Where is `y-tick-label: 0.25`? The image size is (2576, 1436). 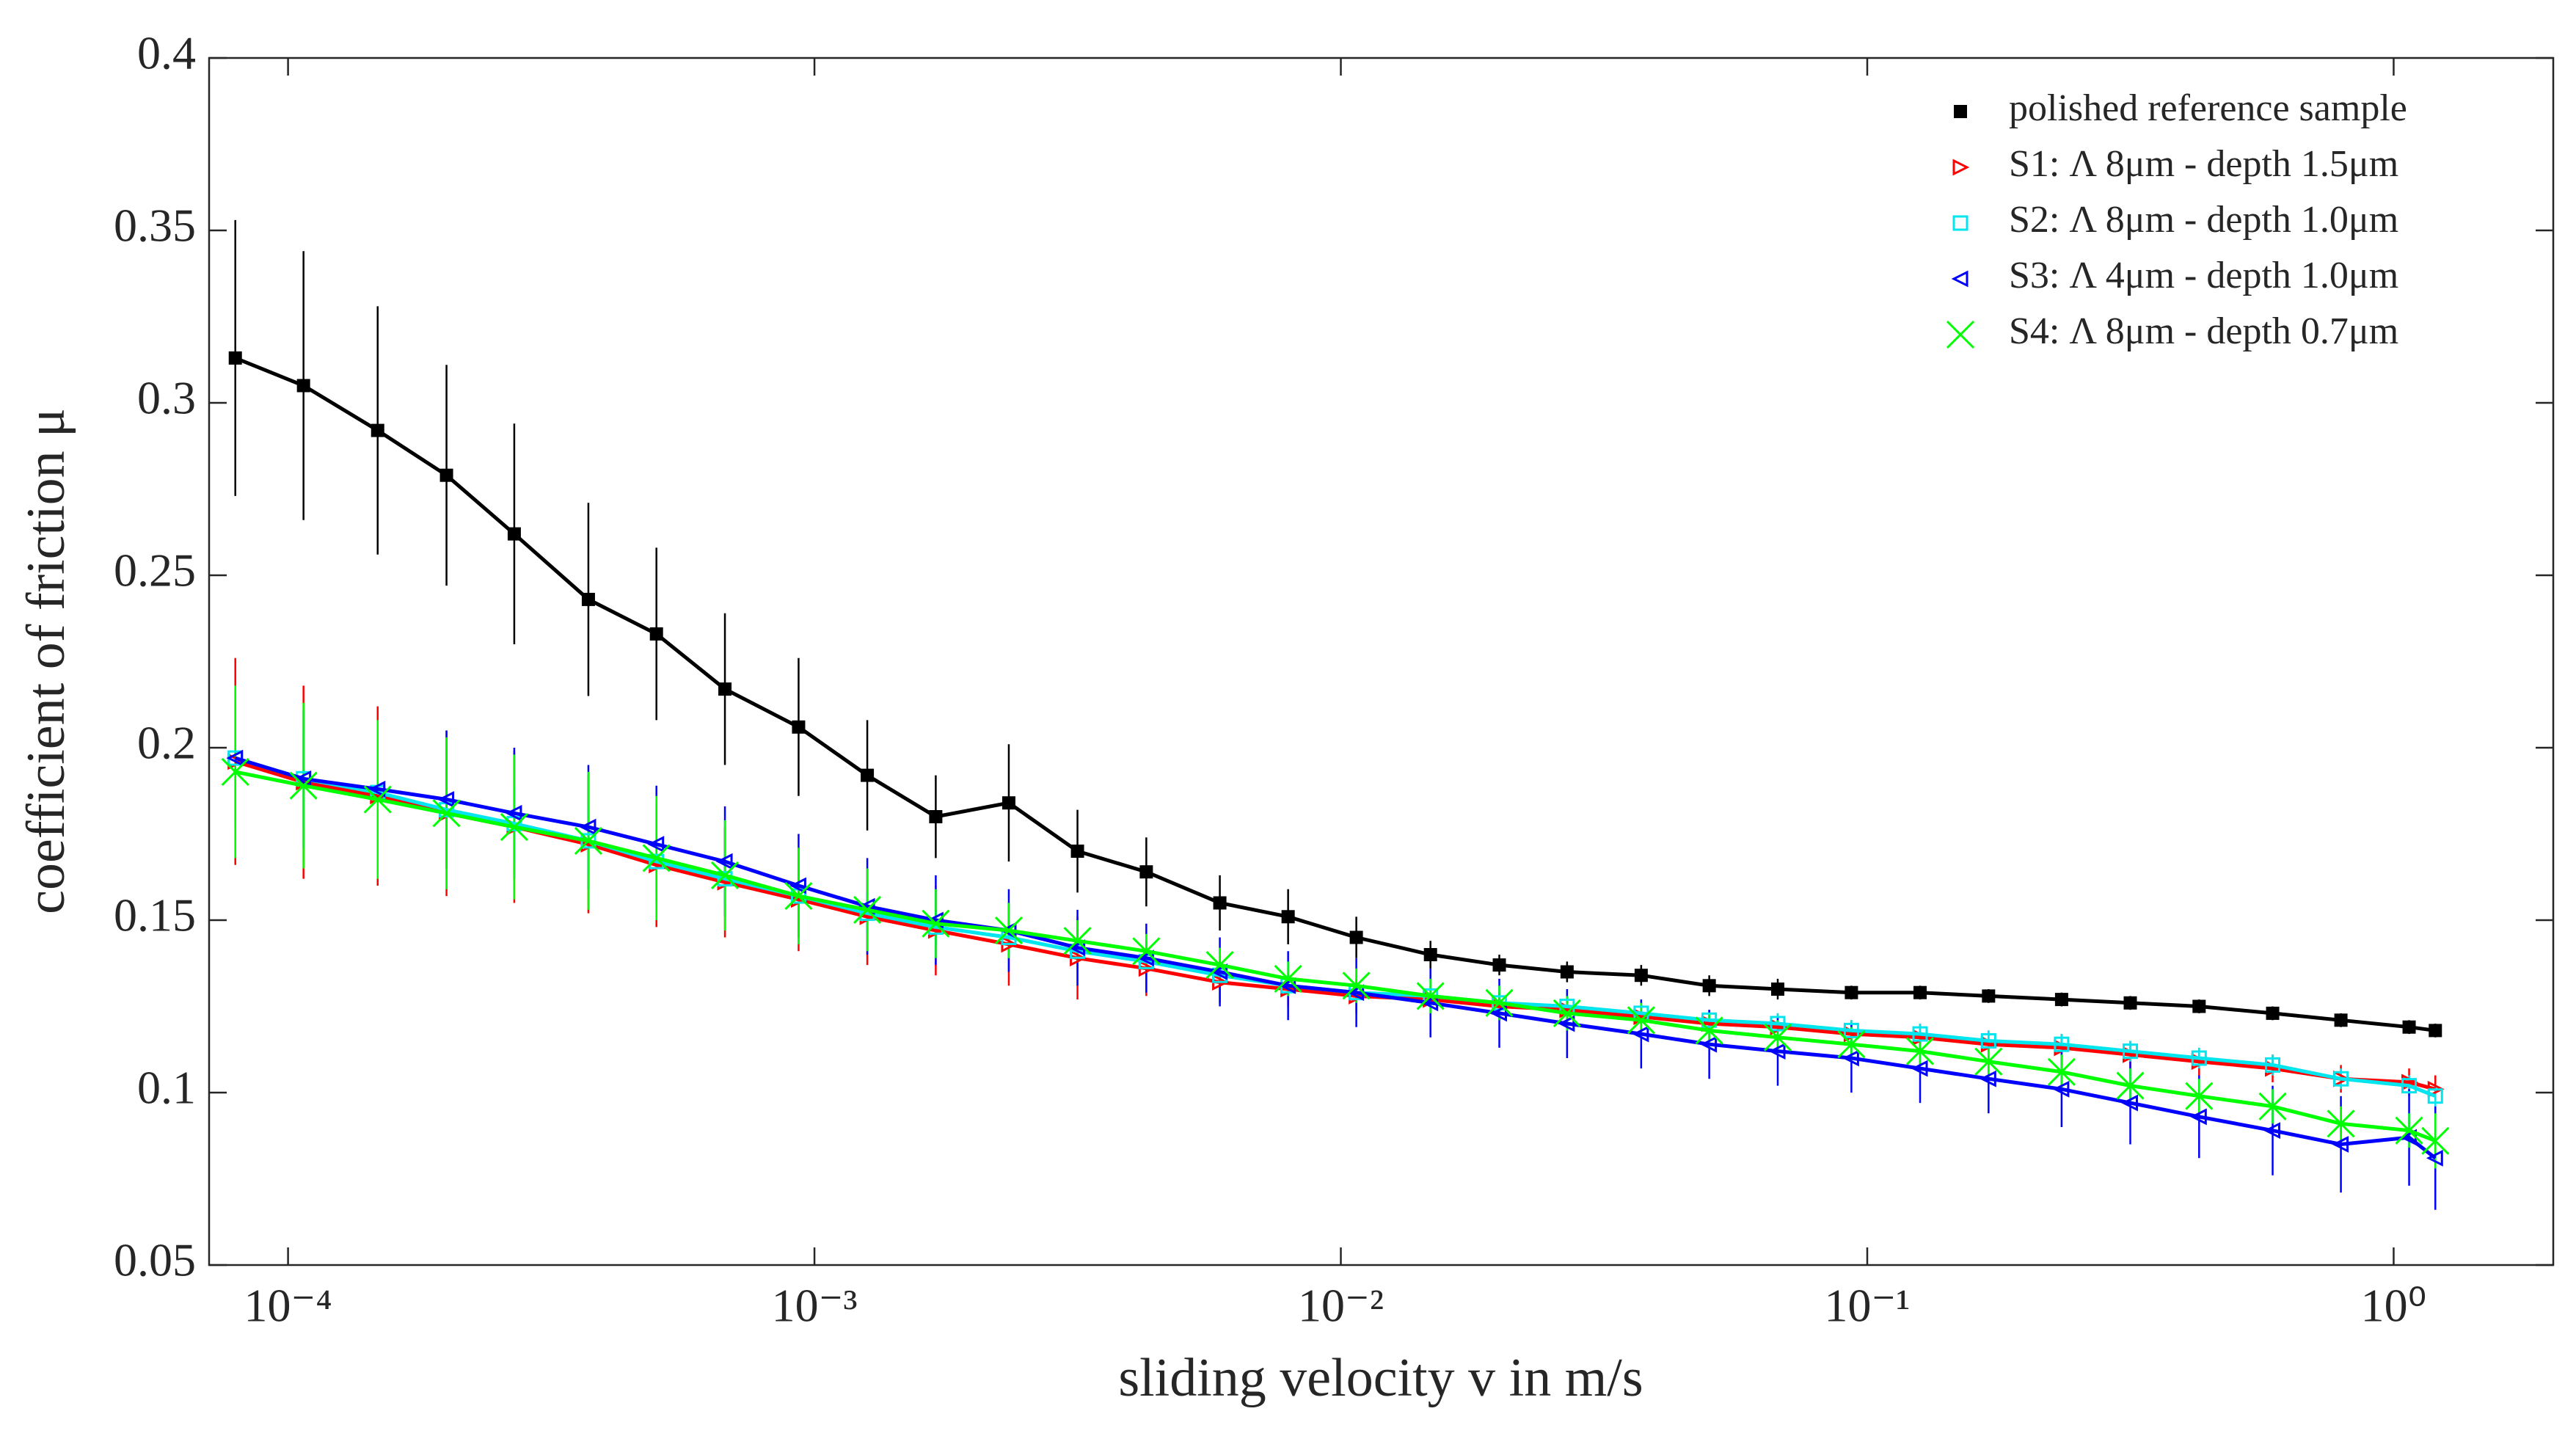
y-tick-label: 0.25 is located at coordinates (155, 571).